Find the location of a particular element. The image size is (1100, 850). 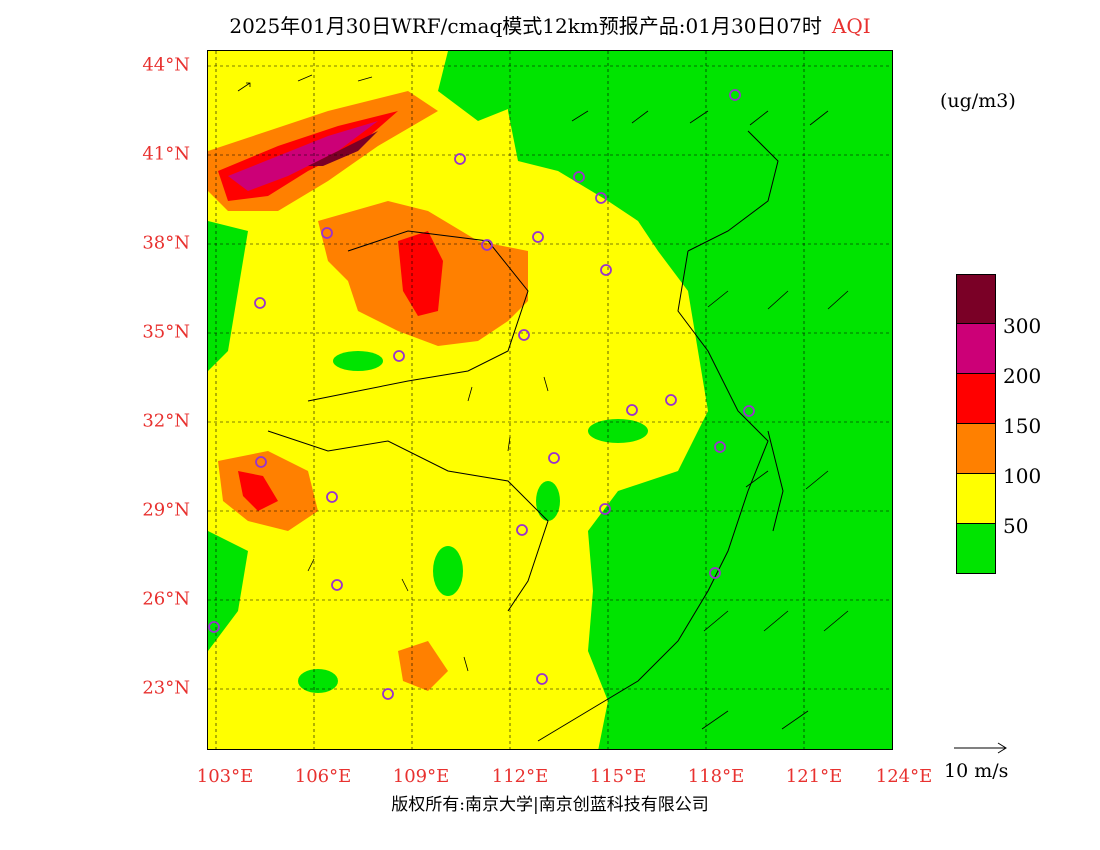

lat-label-26: 26°N is located at coordinates (166, 599).